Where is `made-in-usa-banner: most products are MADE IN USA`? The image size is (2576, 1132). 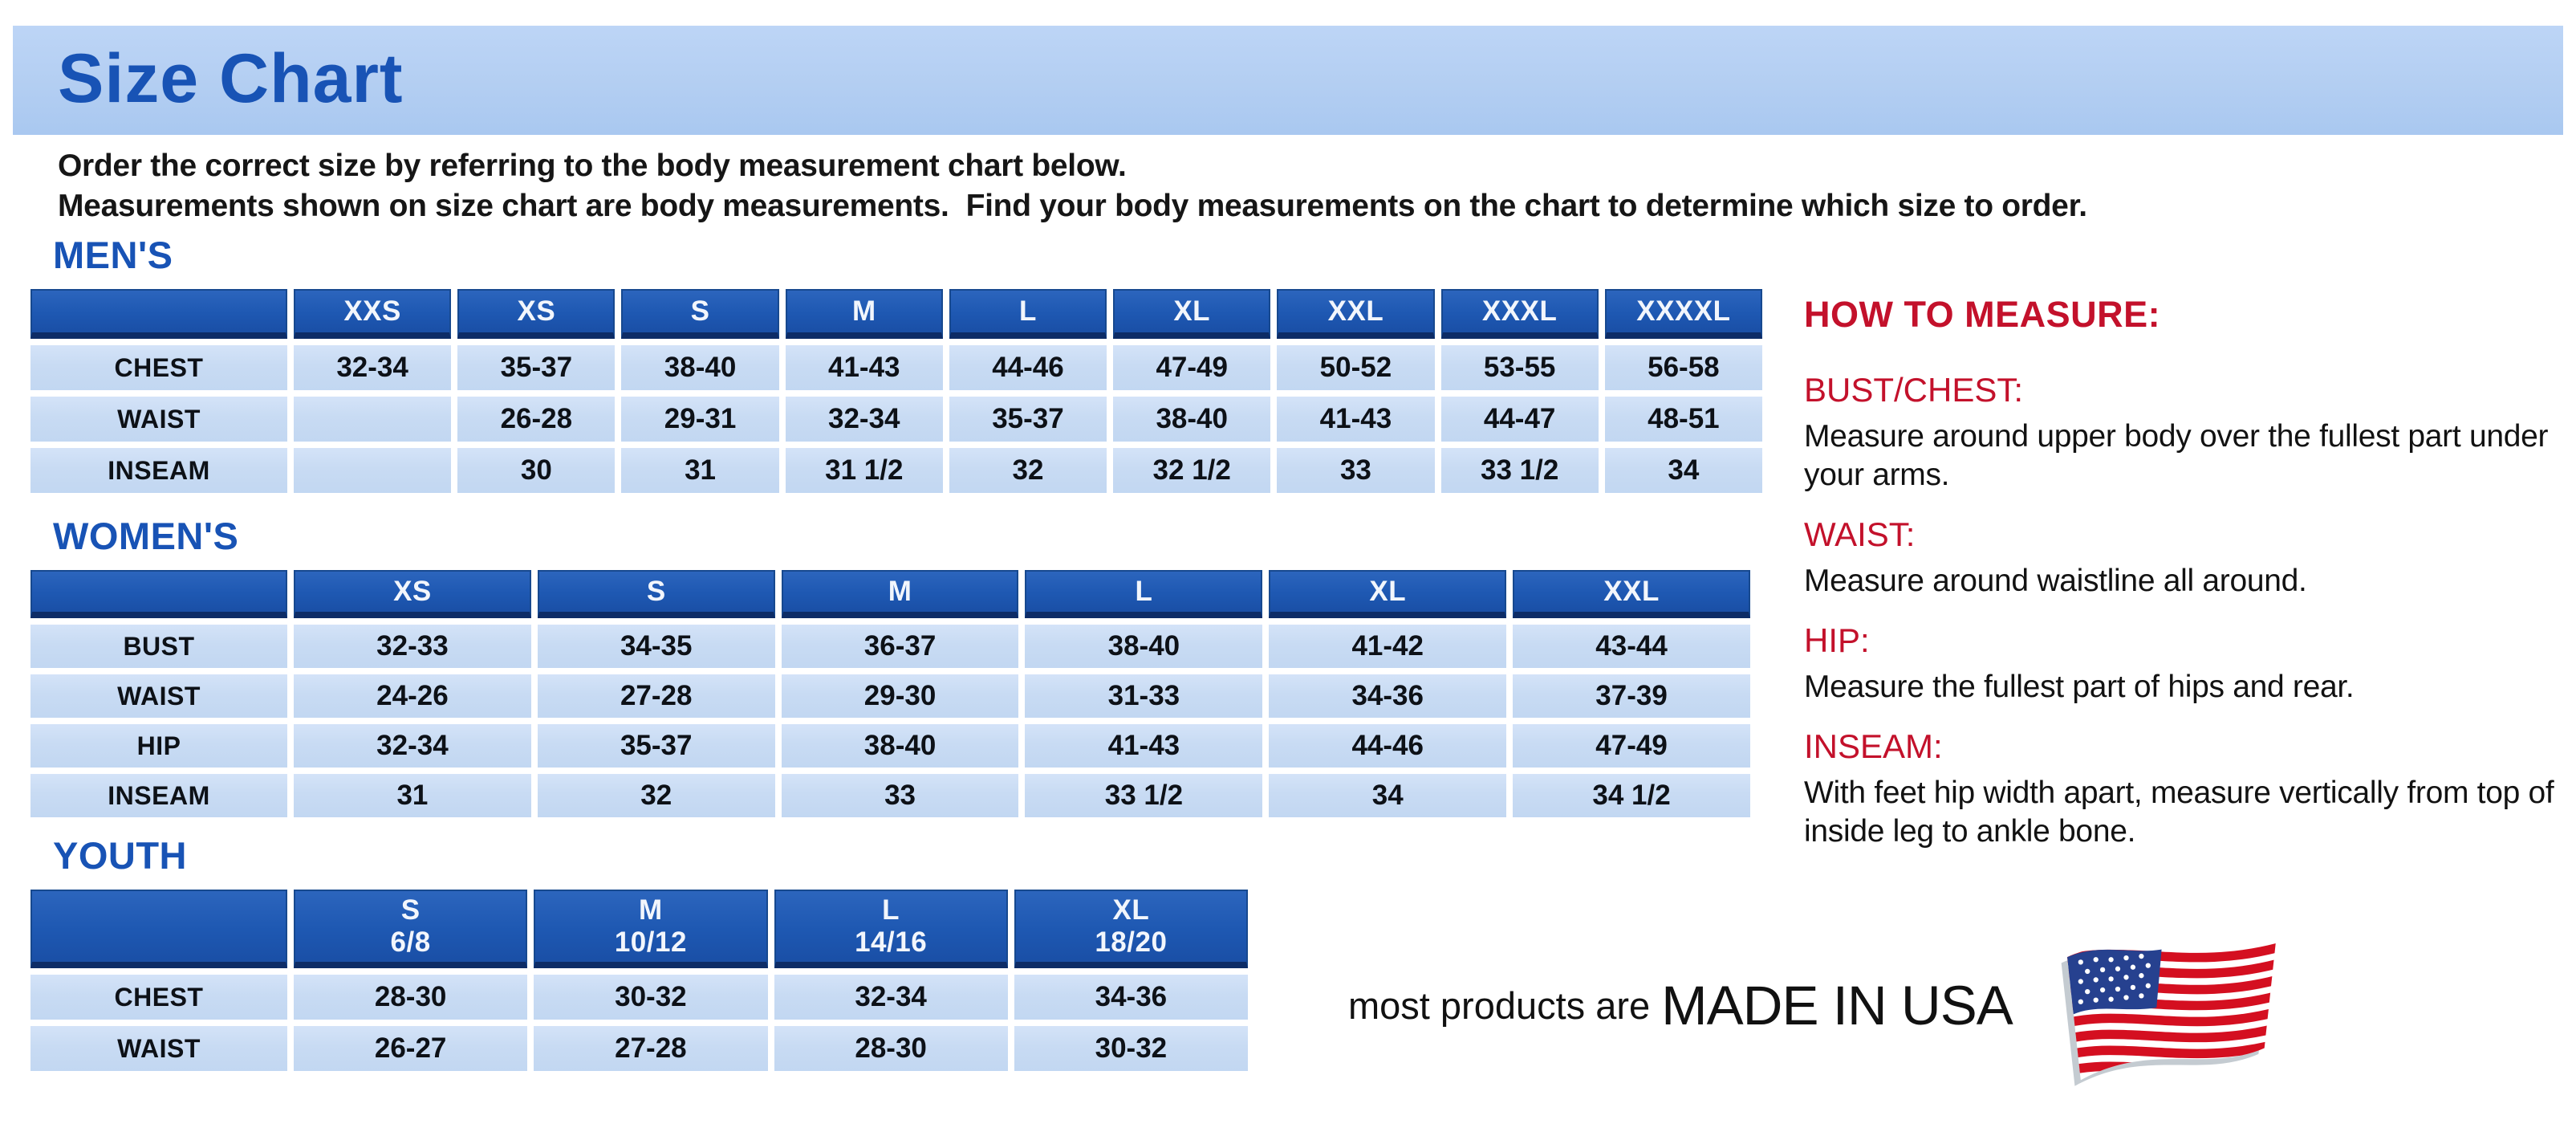 made-in-usa-banner: most products are MADE IN USA is located at coordinates (1958, 1006).